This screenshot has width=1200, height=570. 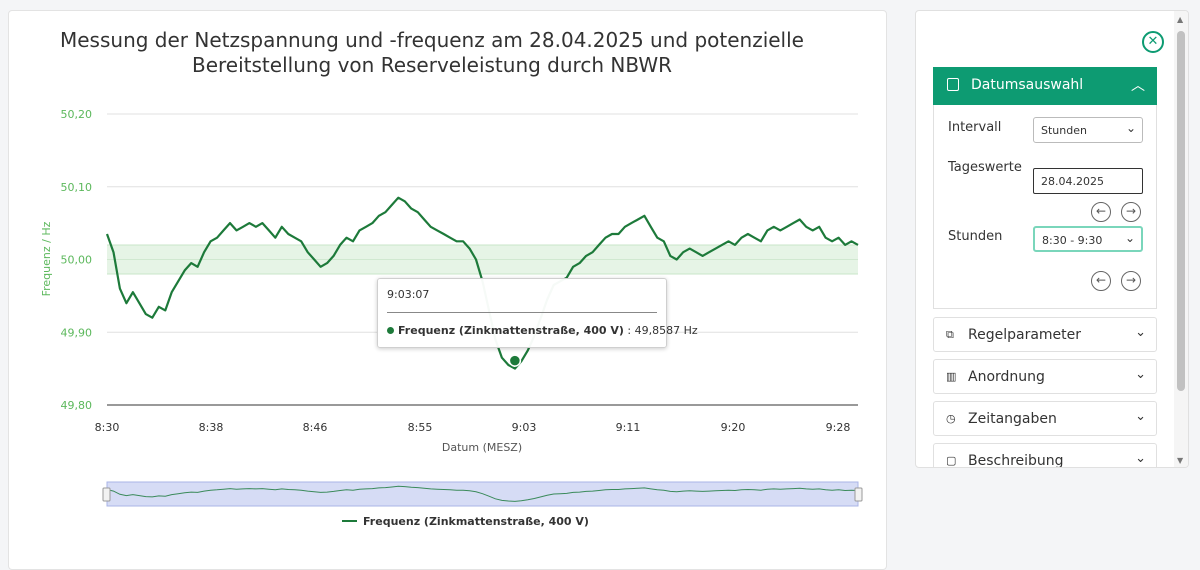 I want to click on y-axis-label: Frequenz / Hz, so click(x=46, y=258).